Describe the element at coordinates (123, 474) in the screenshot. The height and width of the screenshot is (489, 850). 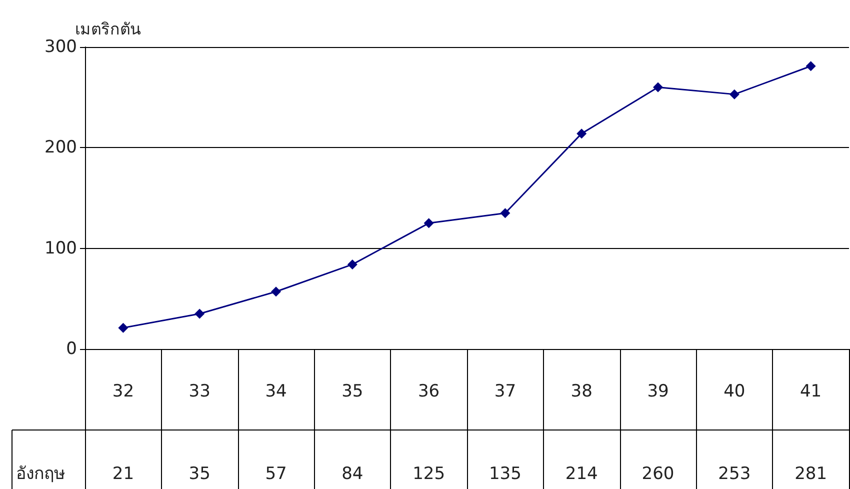
I see `data-label: 21` at that location.